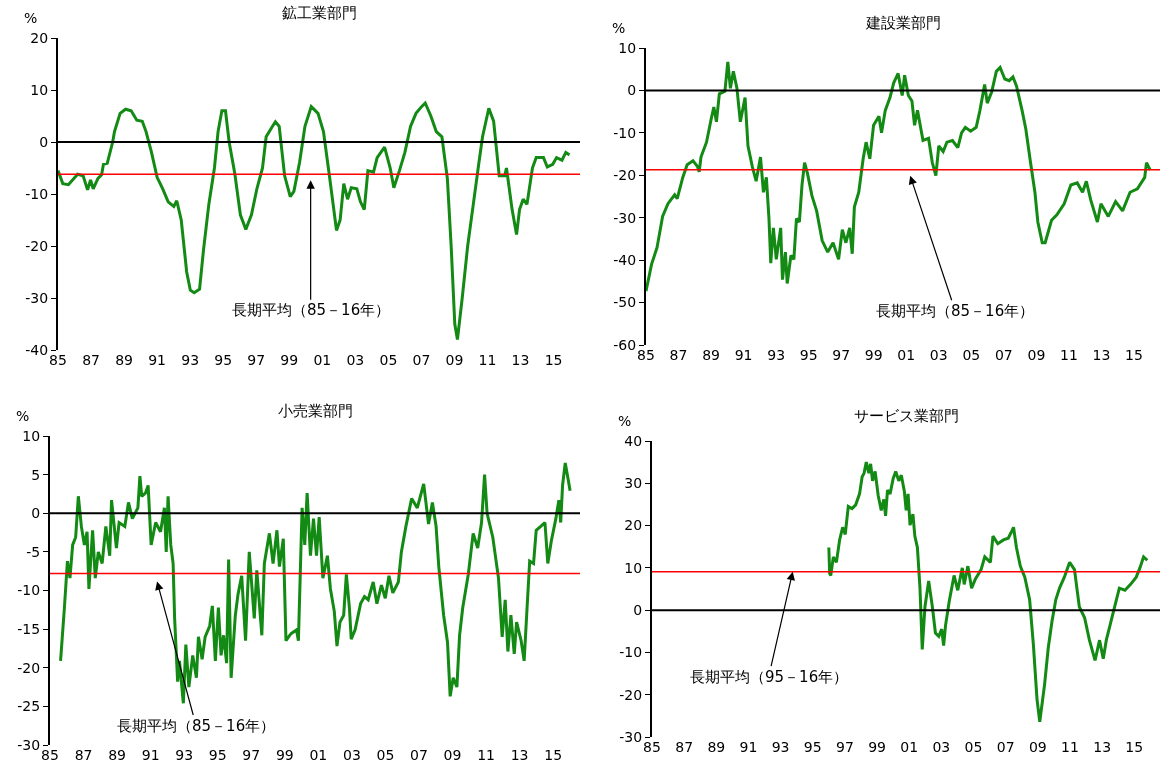  Describe the element at coordinates (633, 440) in the screenshot. I see `y-tick-label: 40` at that location.